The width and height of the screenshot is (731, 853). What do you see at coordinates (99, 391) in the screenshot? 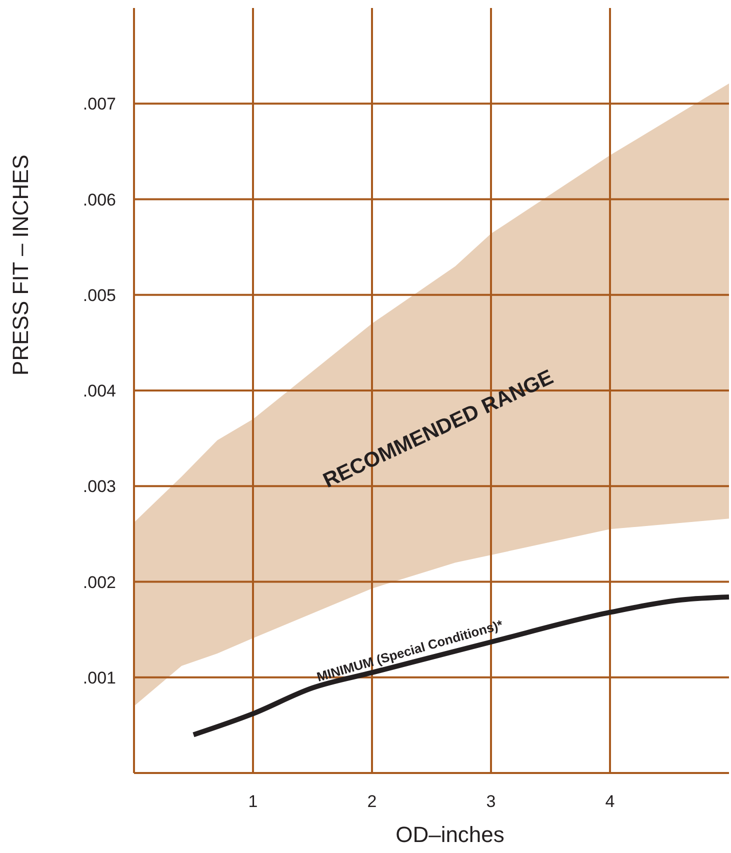
I see `y-tick-label: .004` at bounding box center [99, 391].